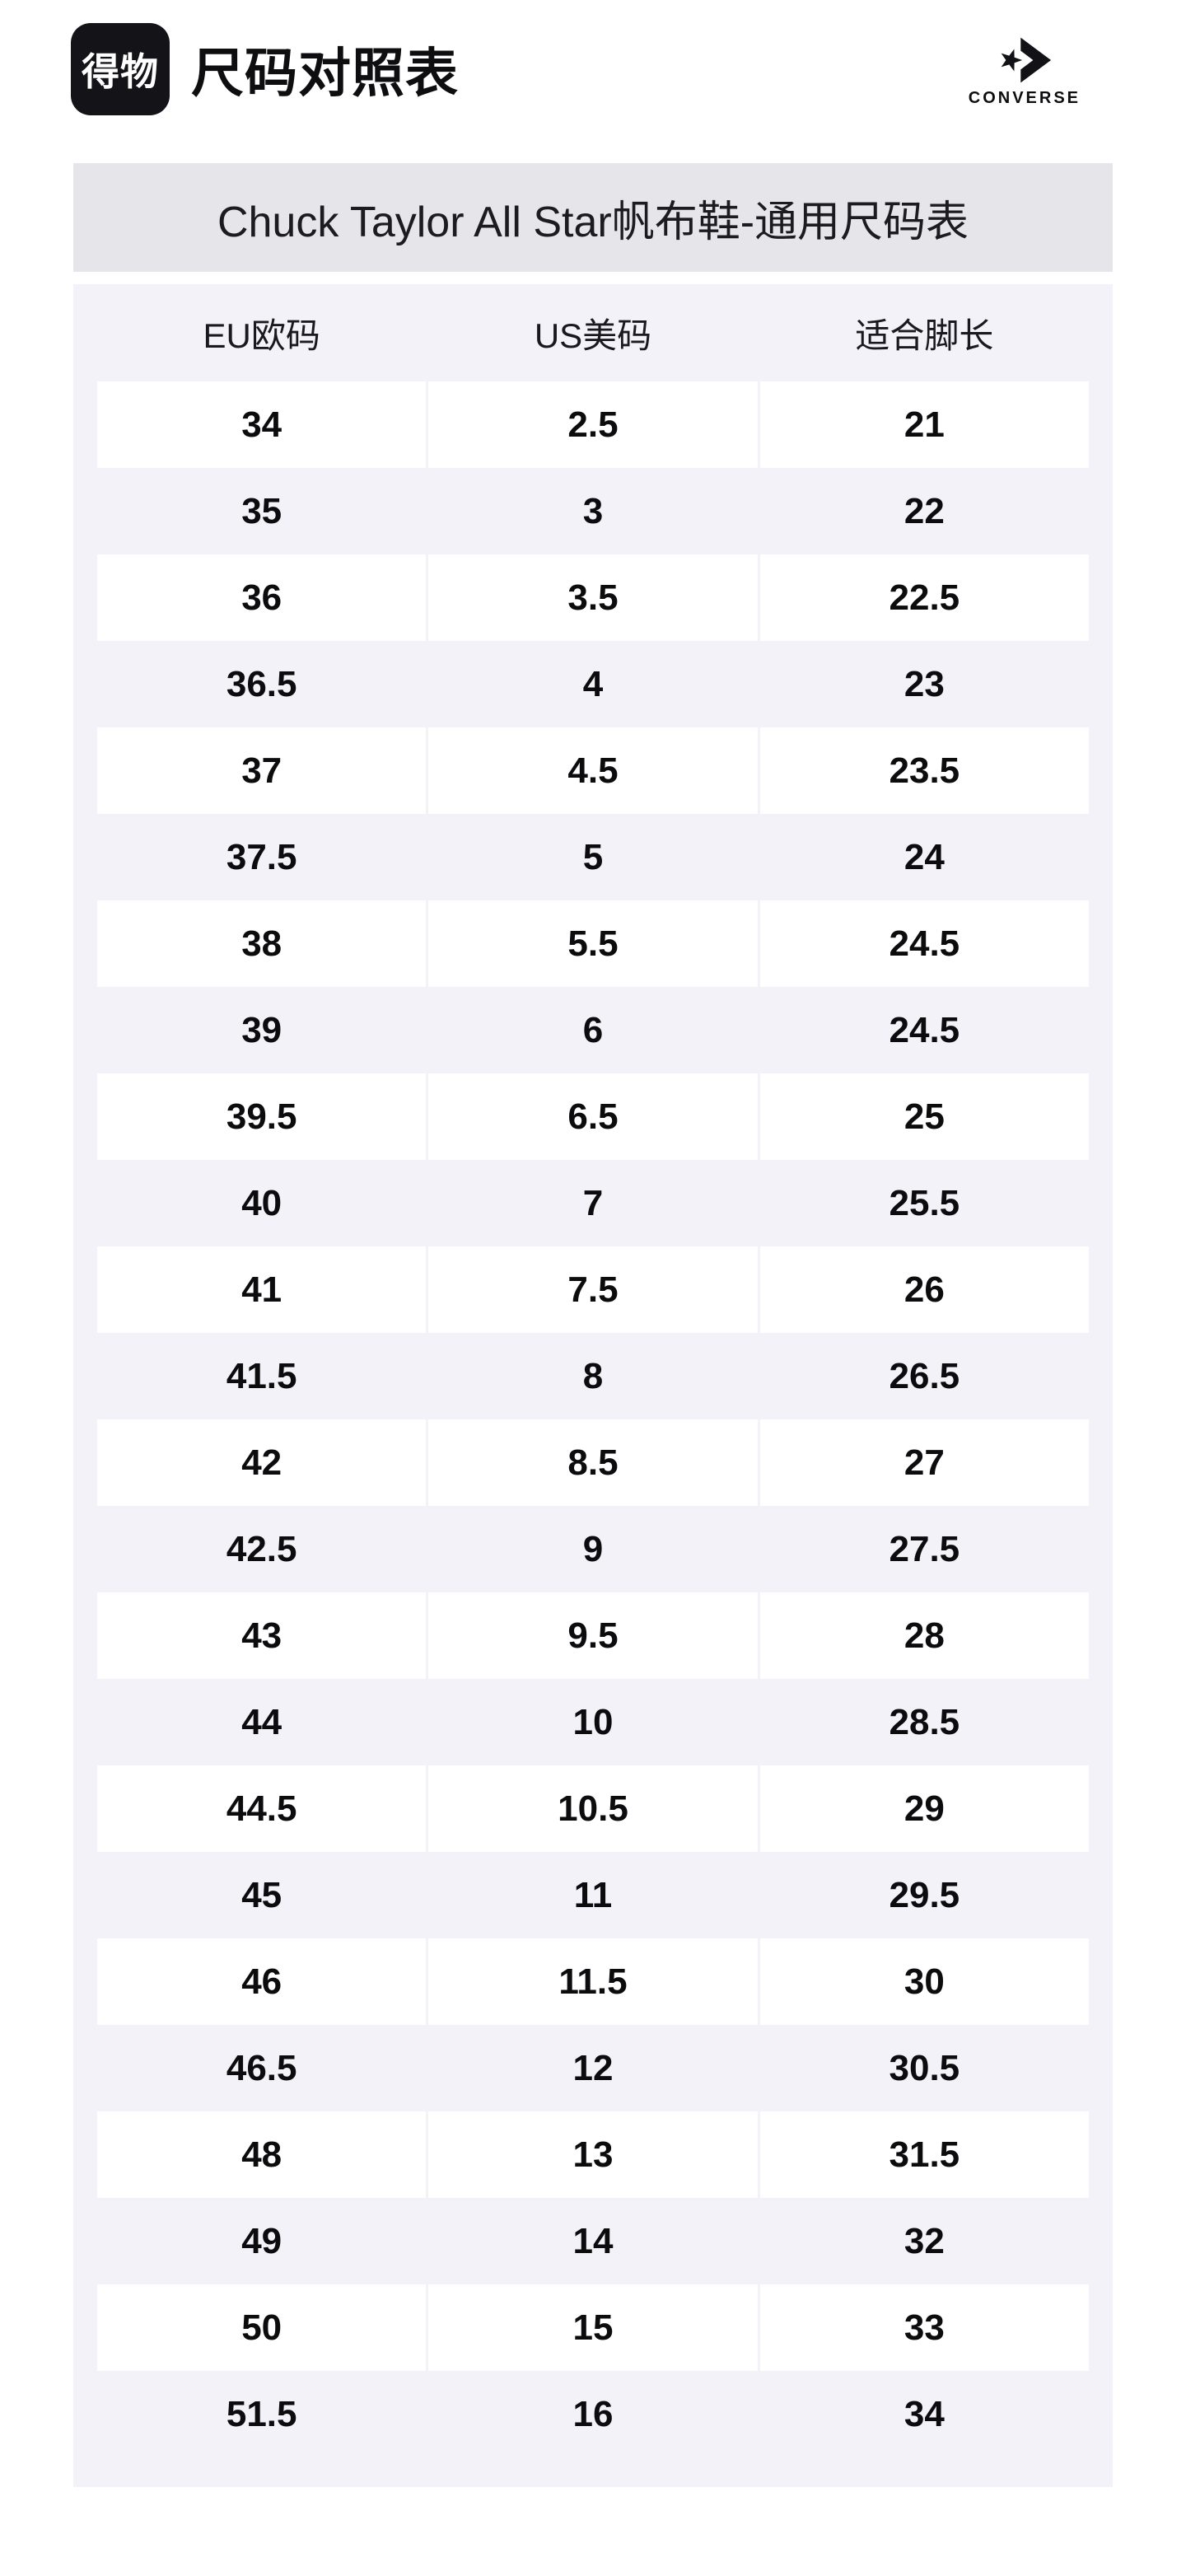 The image size is (1186, 2576). What do you see at coordinates (261, 1029) in the screenshot?
I see `size-cell-eu: 39` at bounding box center [261, 1029].